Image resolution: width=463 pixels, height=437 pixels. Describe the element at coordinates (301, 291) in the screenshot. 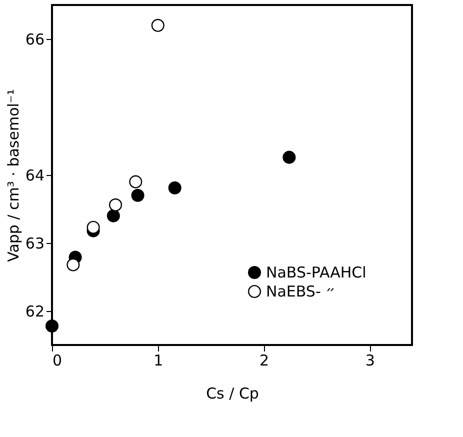

I see `legend-label: NaEBS- ״` at that location.